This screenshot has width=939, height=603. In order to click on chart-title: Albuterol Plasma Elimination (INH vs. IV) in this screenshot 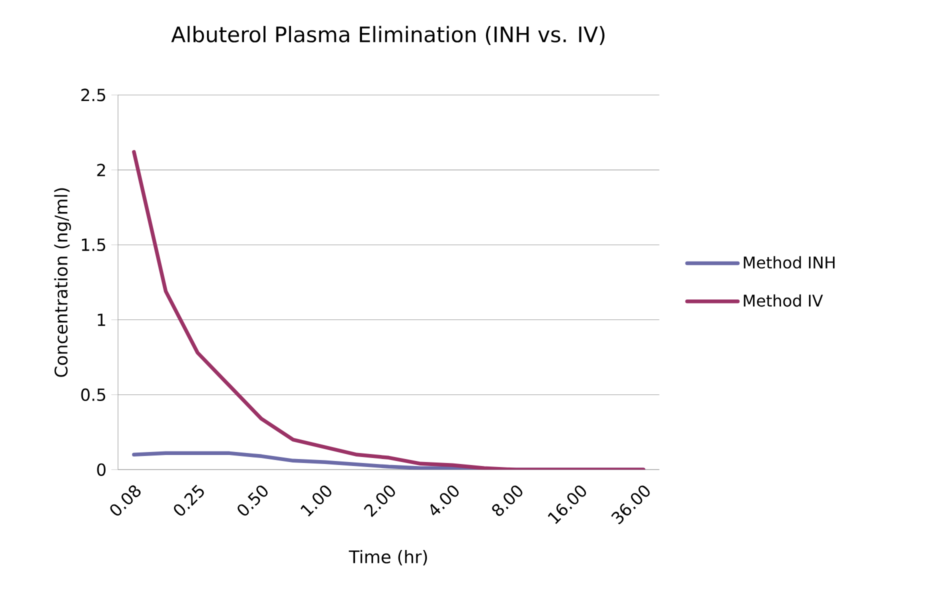, I will do `click(387, 35)`.